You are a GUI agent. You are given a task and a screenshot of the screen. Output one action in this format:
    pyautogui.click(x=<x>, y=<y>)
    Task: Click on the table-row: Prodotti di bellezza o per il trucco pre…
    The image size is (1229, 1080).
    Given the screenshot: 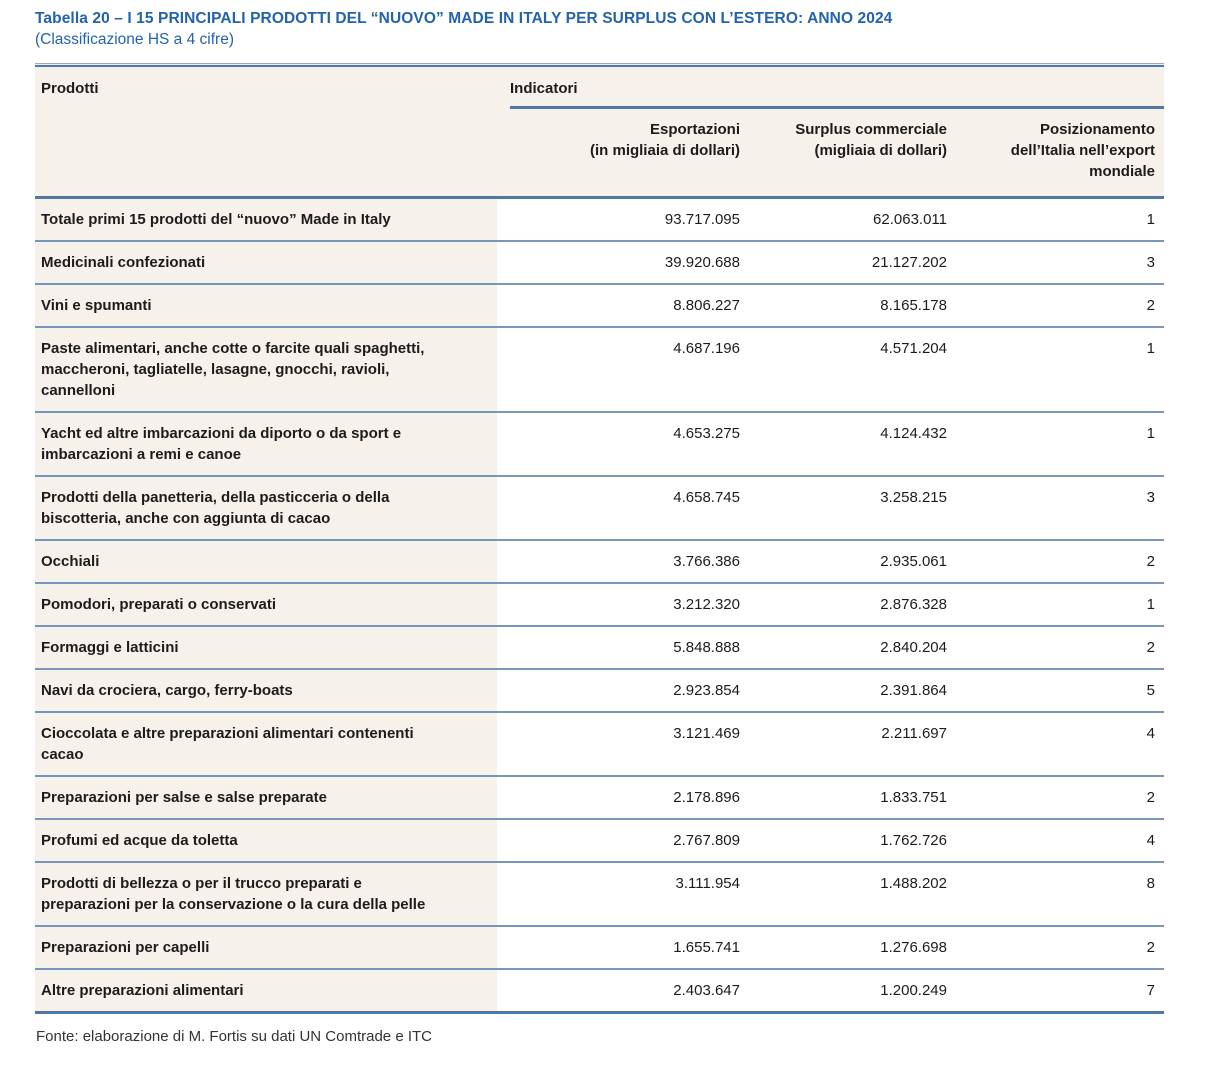 What is the action you would take?
    pyautogui.click(x=599, y=893)
    